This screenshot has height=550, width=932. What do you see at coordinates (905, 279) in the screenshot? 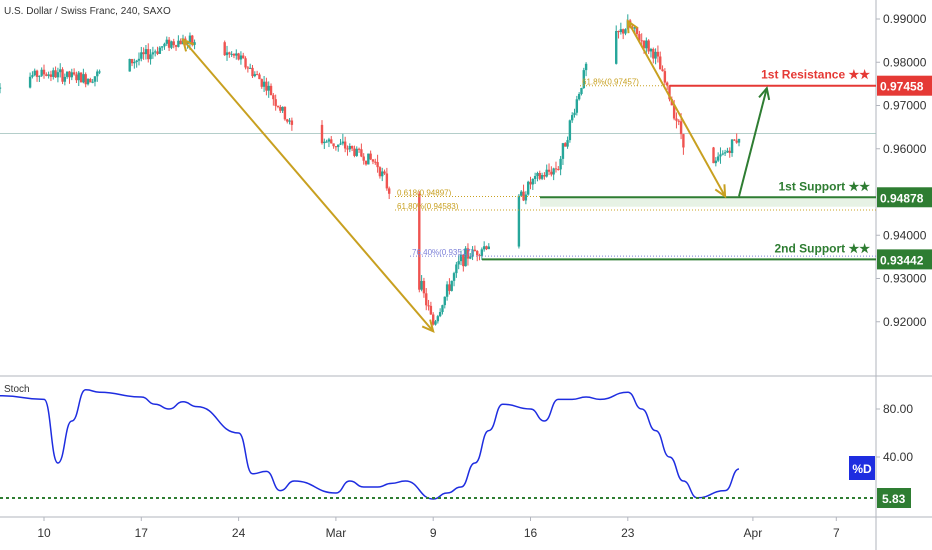
I see `price-tick-label: 0.93000` at bounding box center [905, 279].